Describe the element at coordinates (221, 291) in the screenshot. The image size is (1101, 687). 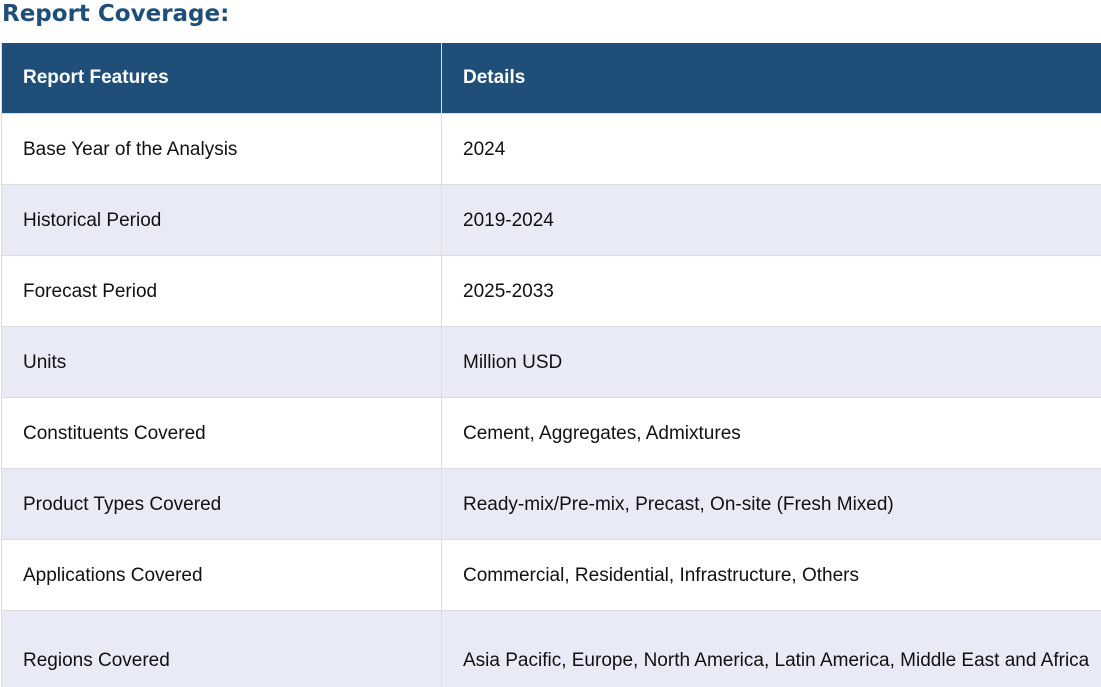
I see `feature-cell: Forecast Period` at that location.